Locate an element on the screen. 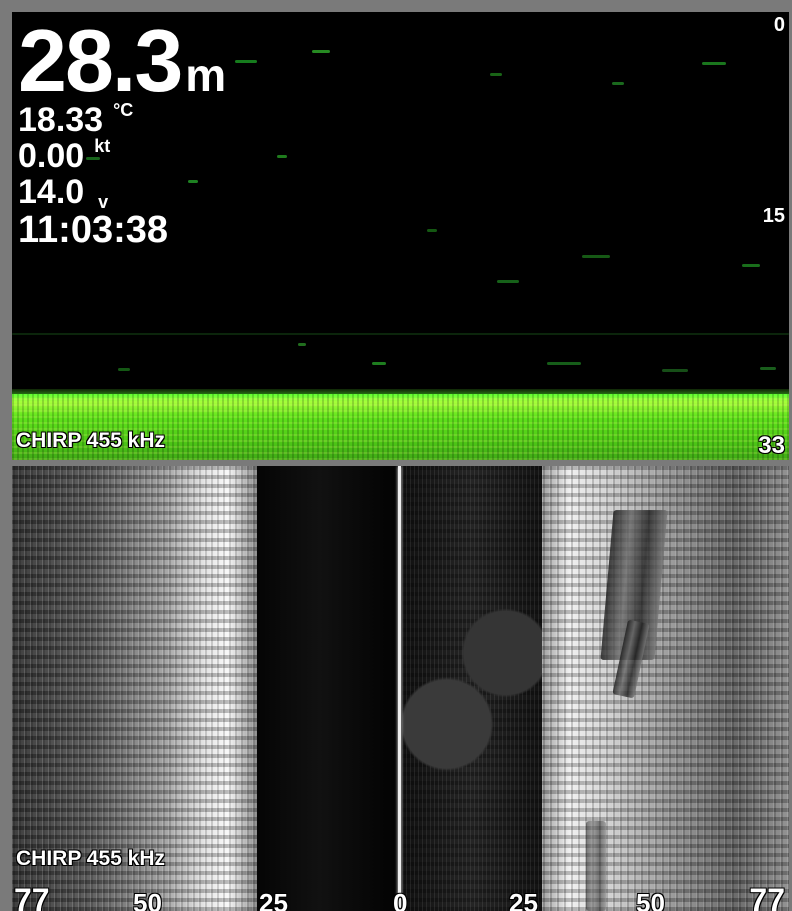 The height and width of the screenshot is (911, 792). speed-unit: kt is located at coordinates (102, 146).